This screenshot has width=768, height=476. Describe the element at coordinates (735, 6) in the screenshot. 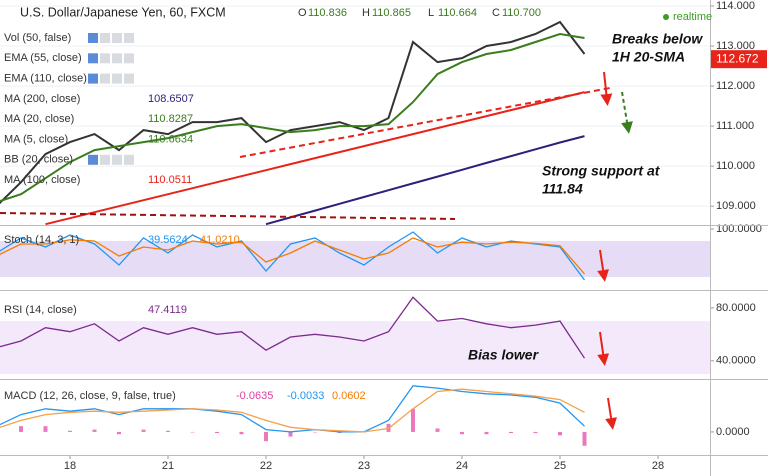

I see `y-tick-label: 114.000` at that location.